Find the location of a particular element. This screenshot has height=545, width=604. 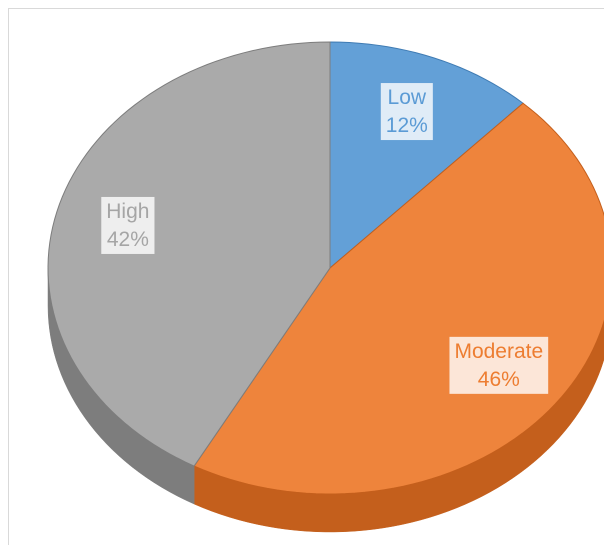

value-label: 12% is located at coordinates (407, 125).